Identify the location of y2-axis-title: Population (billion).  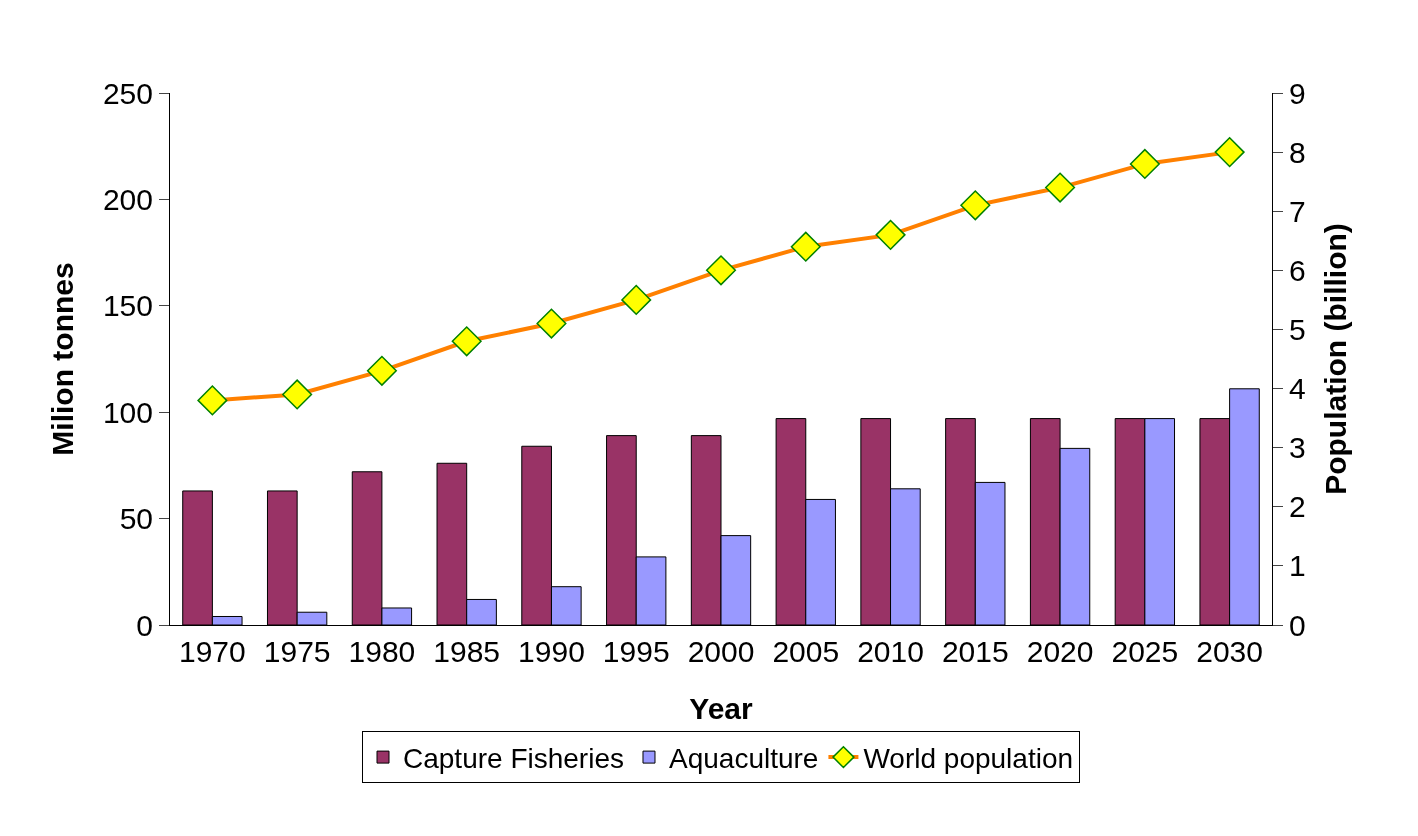
(1336, 359).